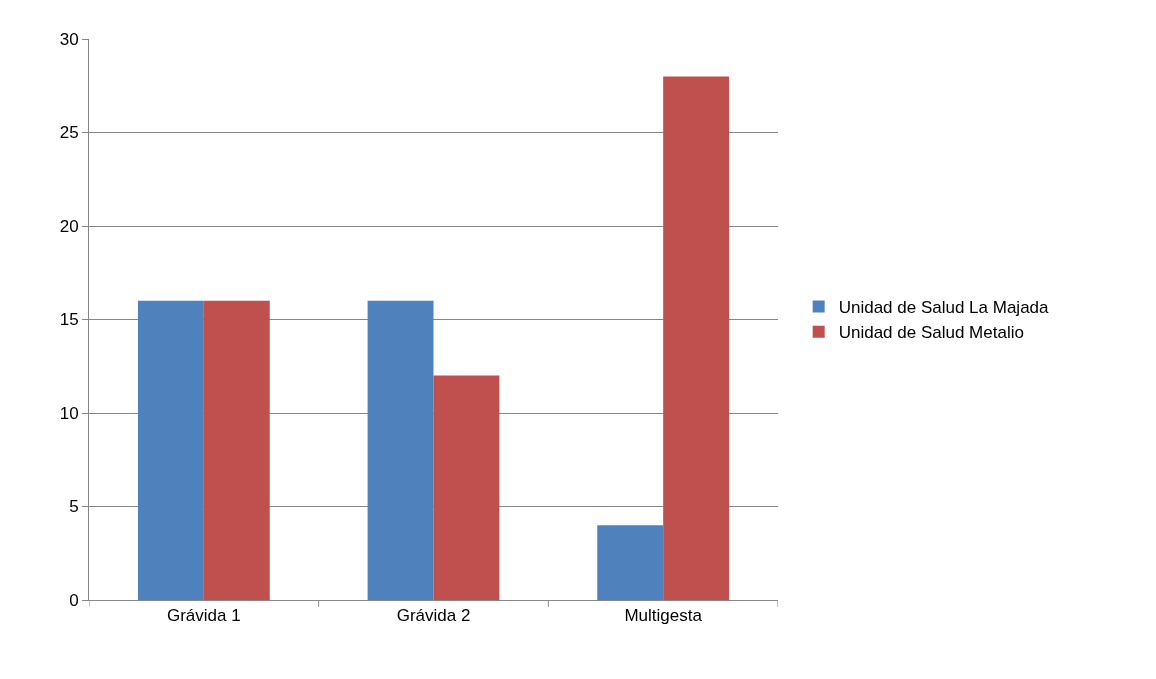 The width and height of the screenshot is (1156, 679). I want to click on x-tick-label: Multigesta, so click(663, 616).